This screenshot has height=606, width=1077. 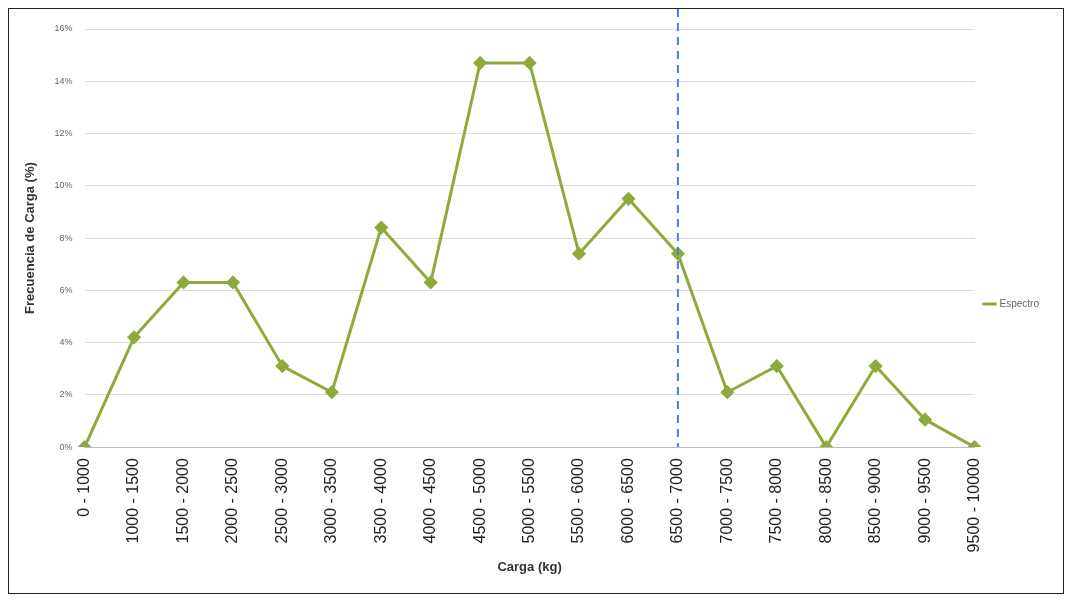 I want to click on y-tick-label: 14%, so click(x=63, y=80).